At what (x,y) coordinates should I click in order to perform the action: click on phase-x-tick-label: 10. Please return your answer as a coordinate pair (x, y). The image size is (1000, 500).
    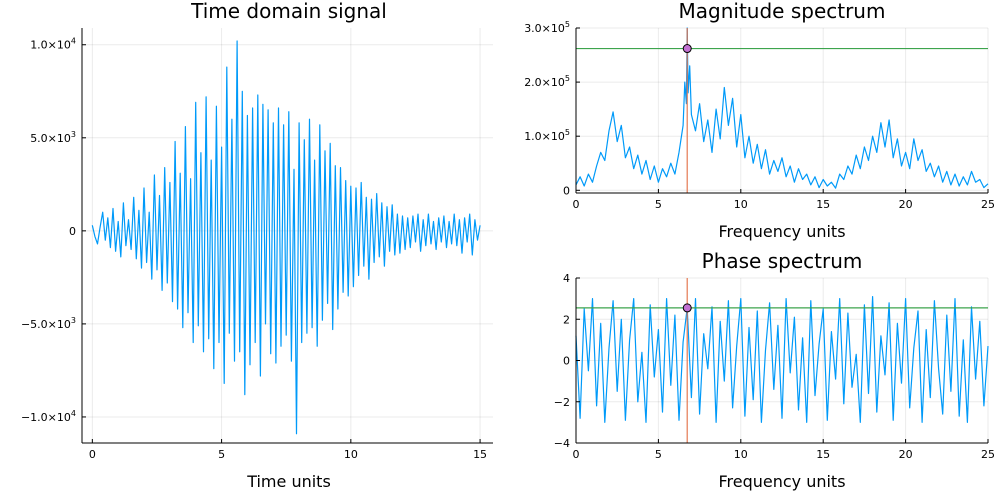
    Looking at the image, I should click on (741, 454).